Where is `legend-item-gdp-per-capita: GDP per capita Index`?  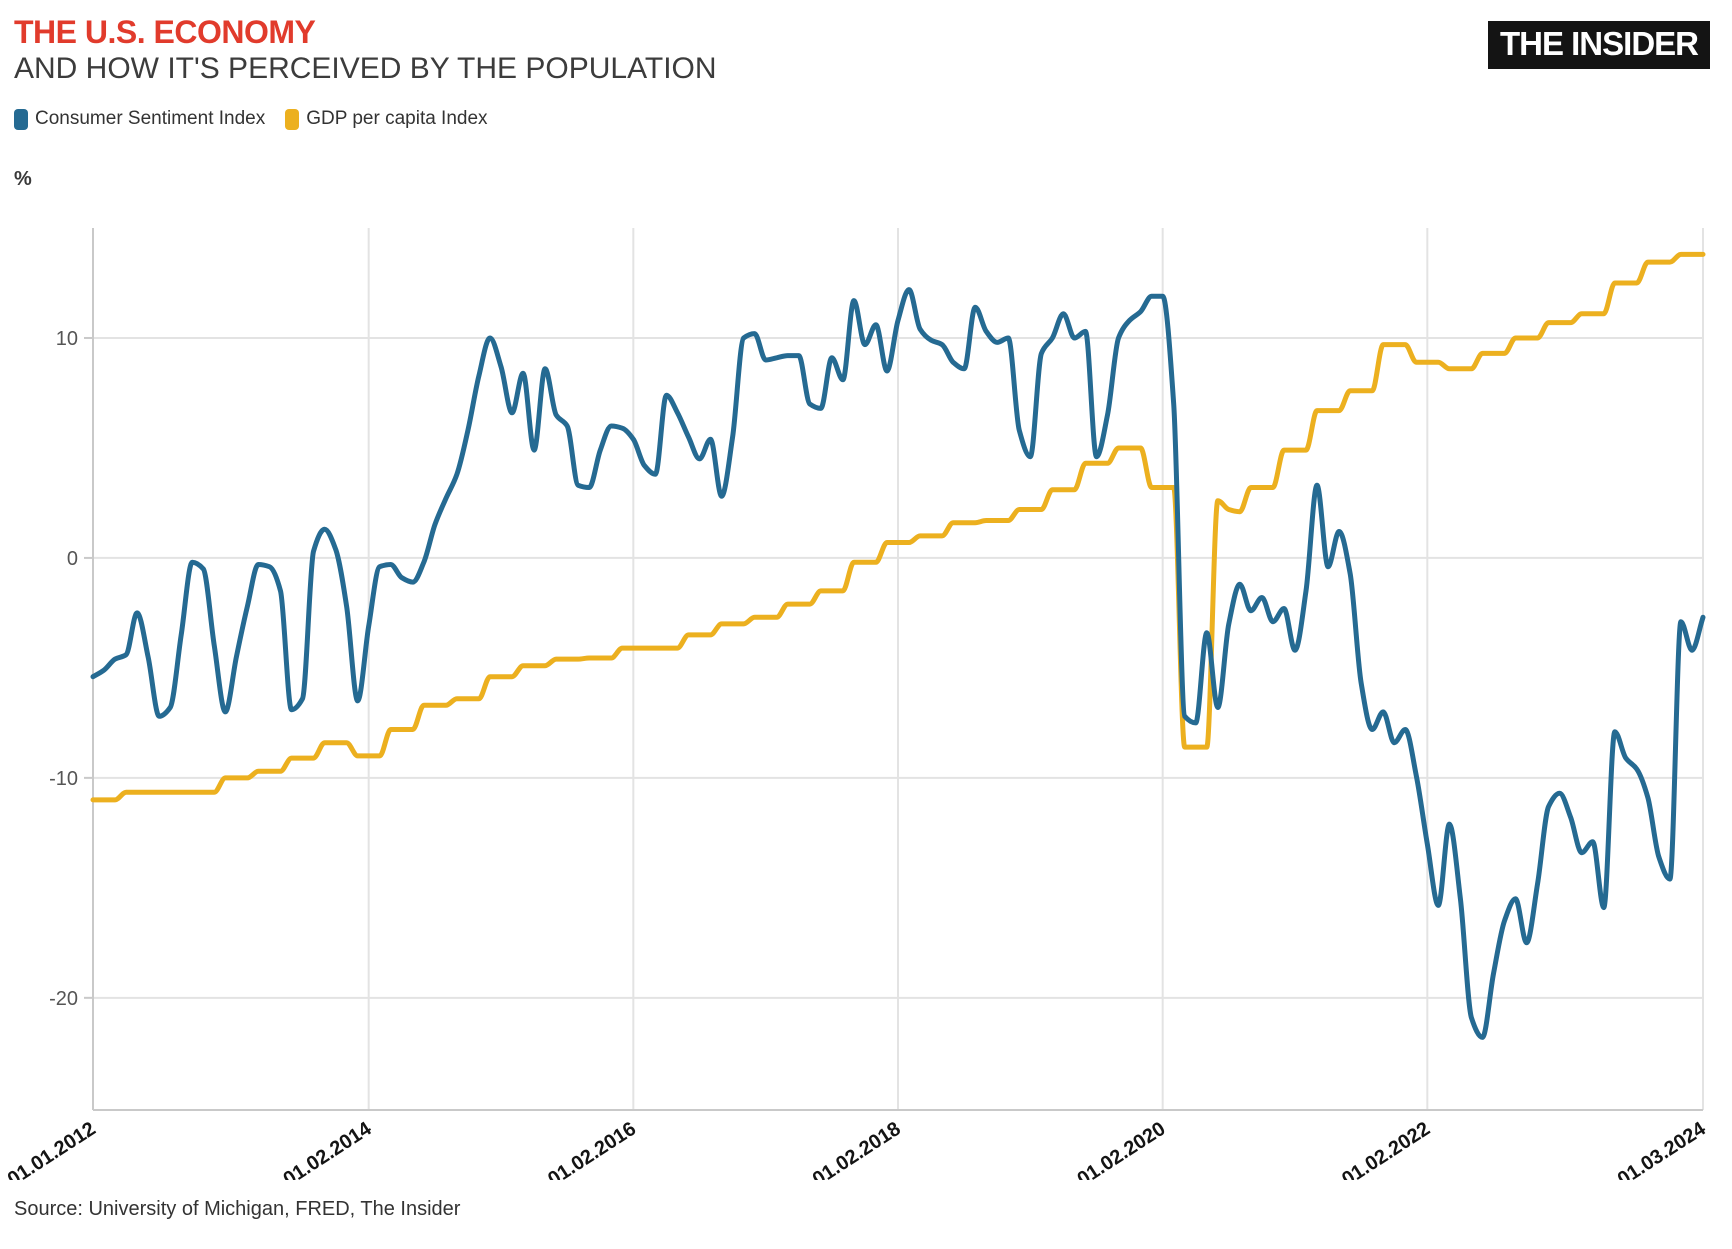
legend-item-gdp-per-capita: GDP per capita Index is located at coordinates (386, 119).